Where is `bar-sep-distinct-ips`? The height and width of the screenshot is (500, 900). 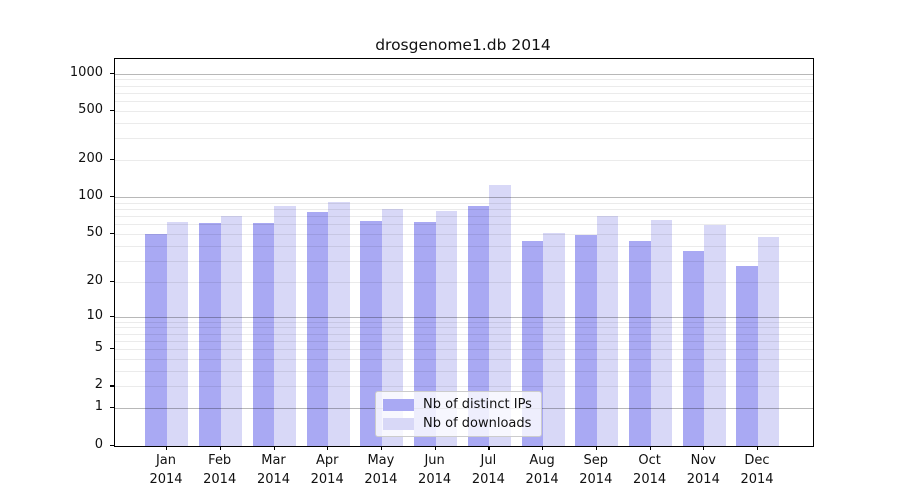 bar-sep-distinct-ips is located at coordinates (586, 340).